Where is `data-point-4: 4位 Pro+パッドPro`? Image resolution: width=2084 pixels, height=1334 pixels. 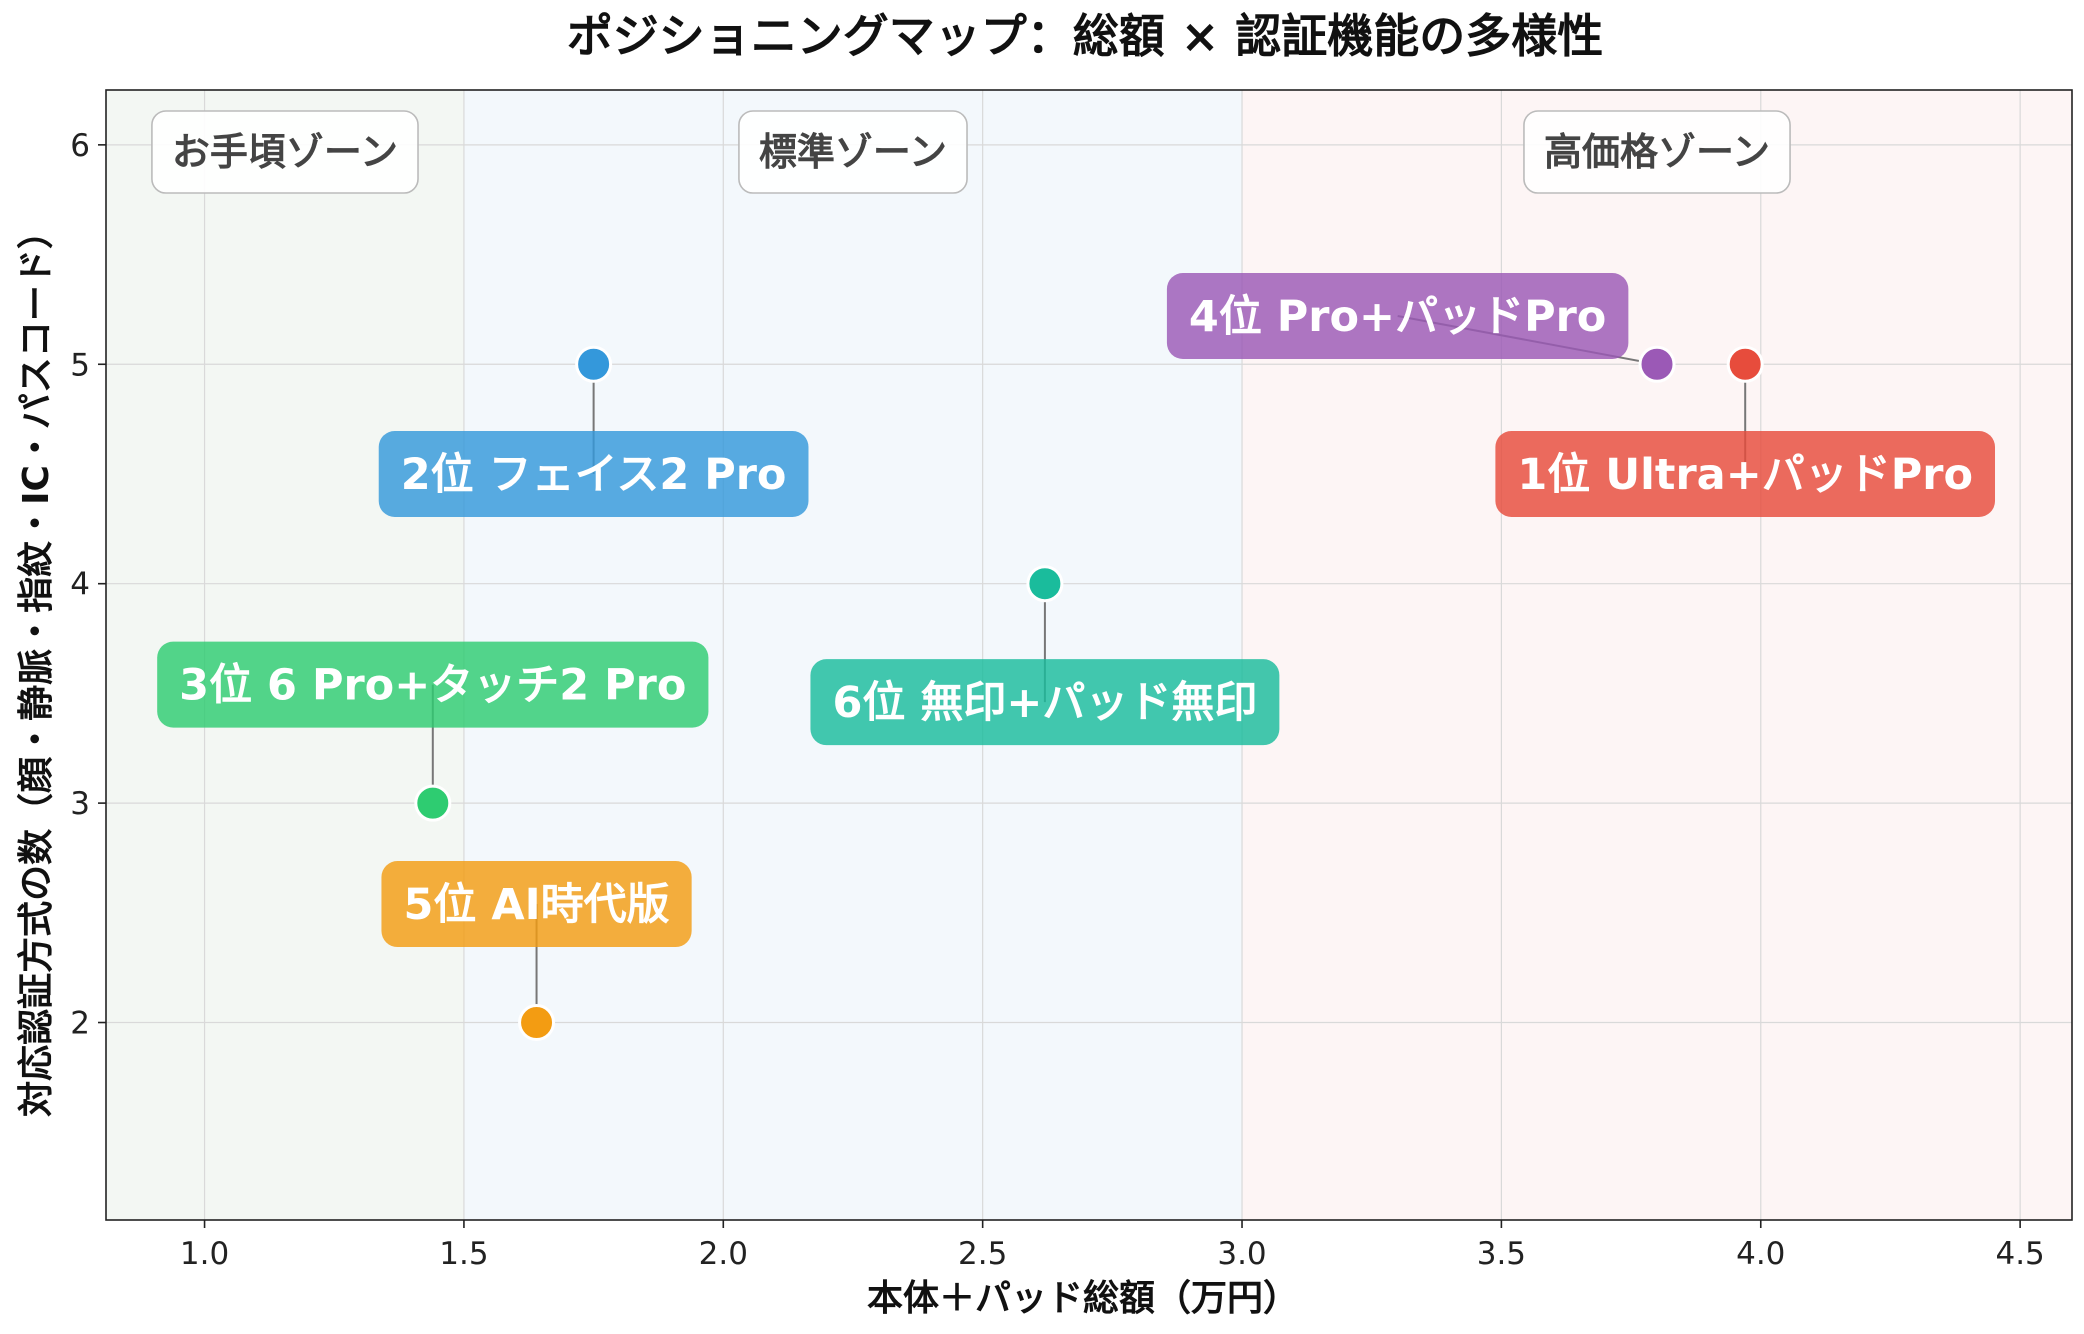
data-point-4: 4位 Pro+パッドPro is located at coordinates (1421, 328).